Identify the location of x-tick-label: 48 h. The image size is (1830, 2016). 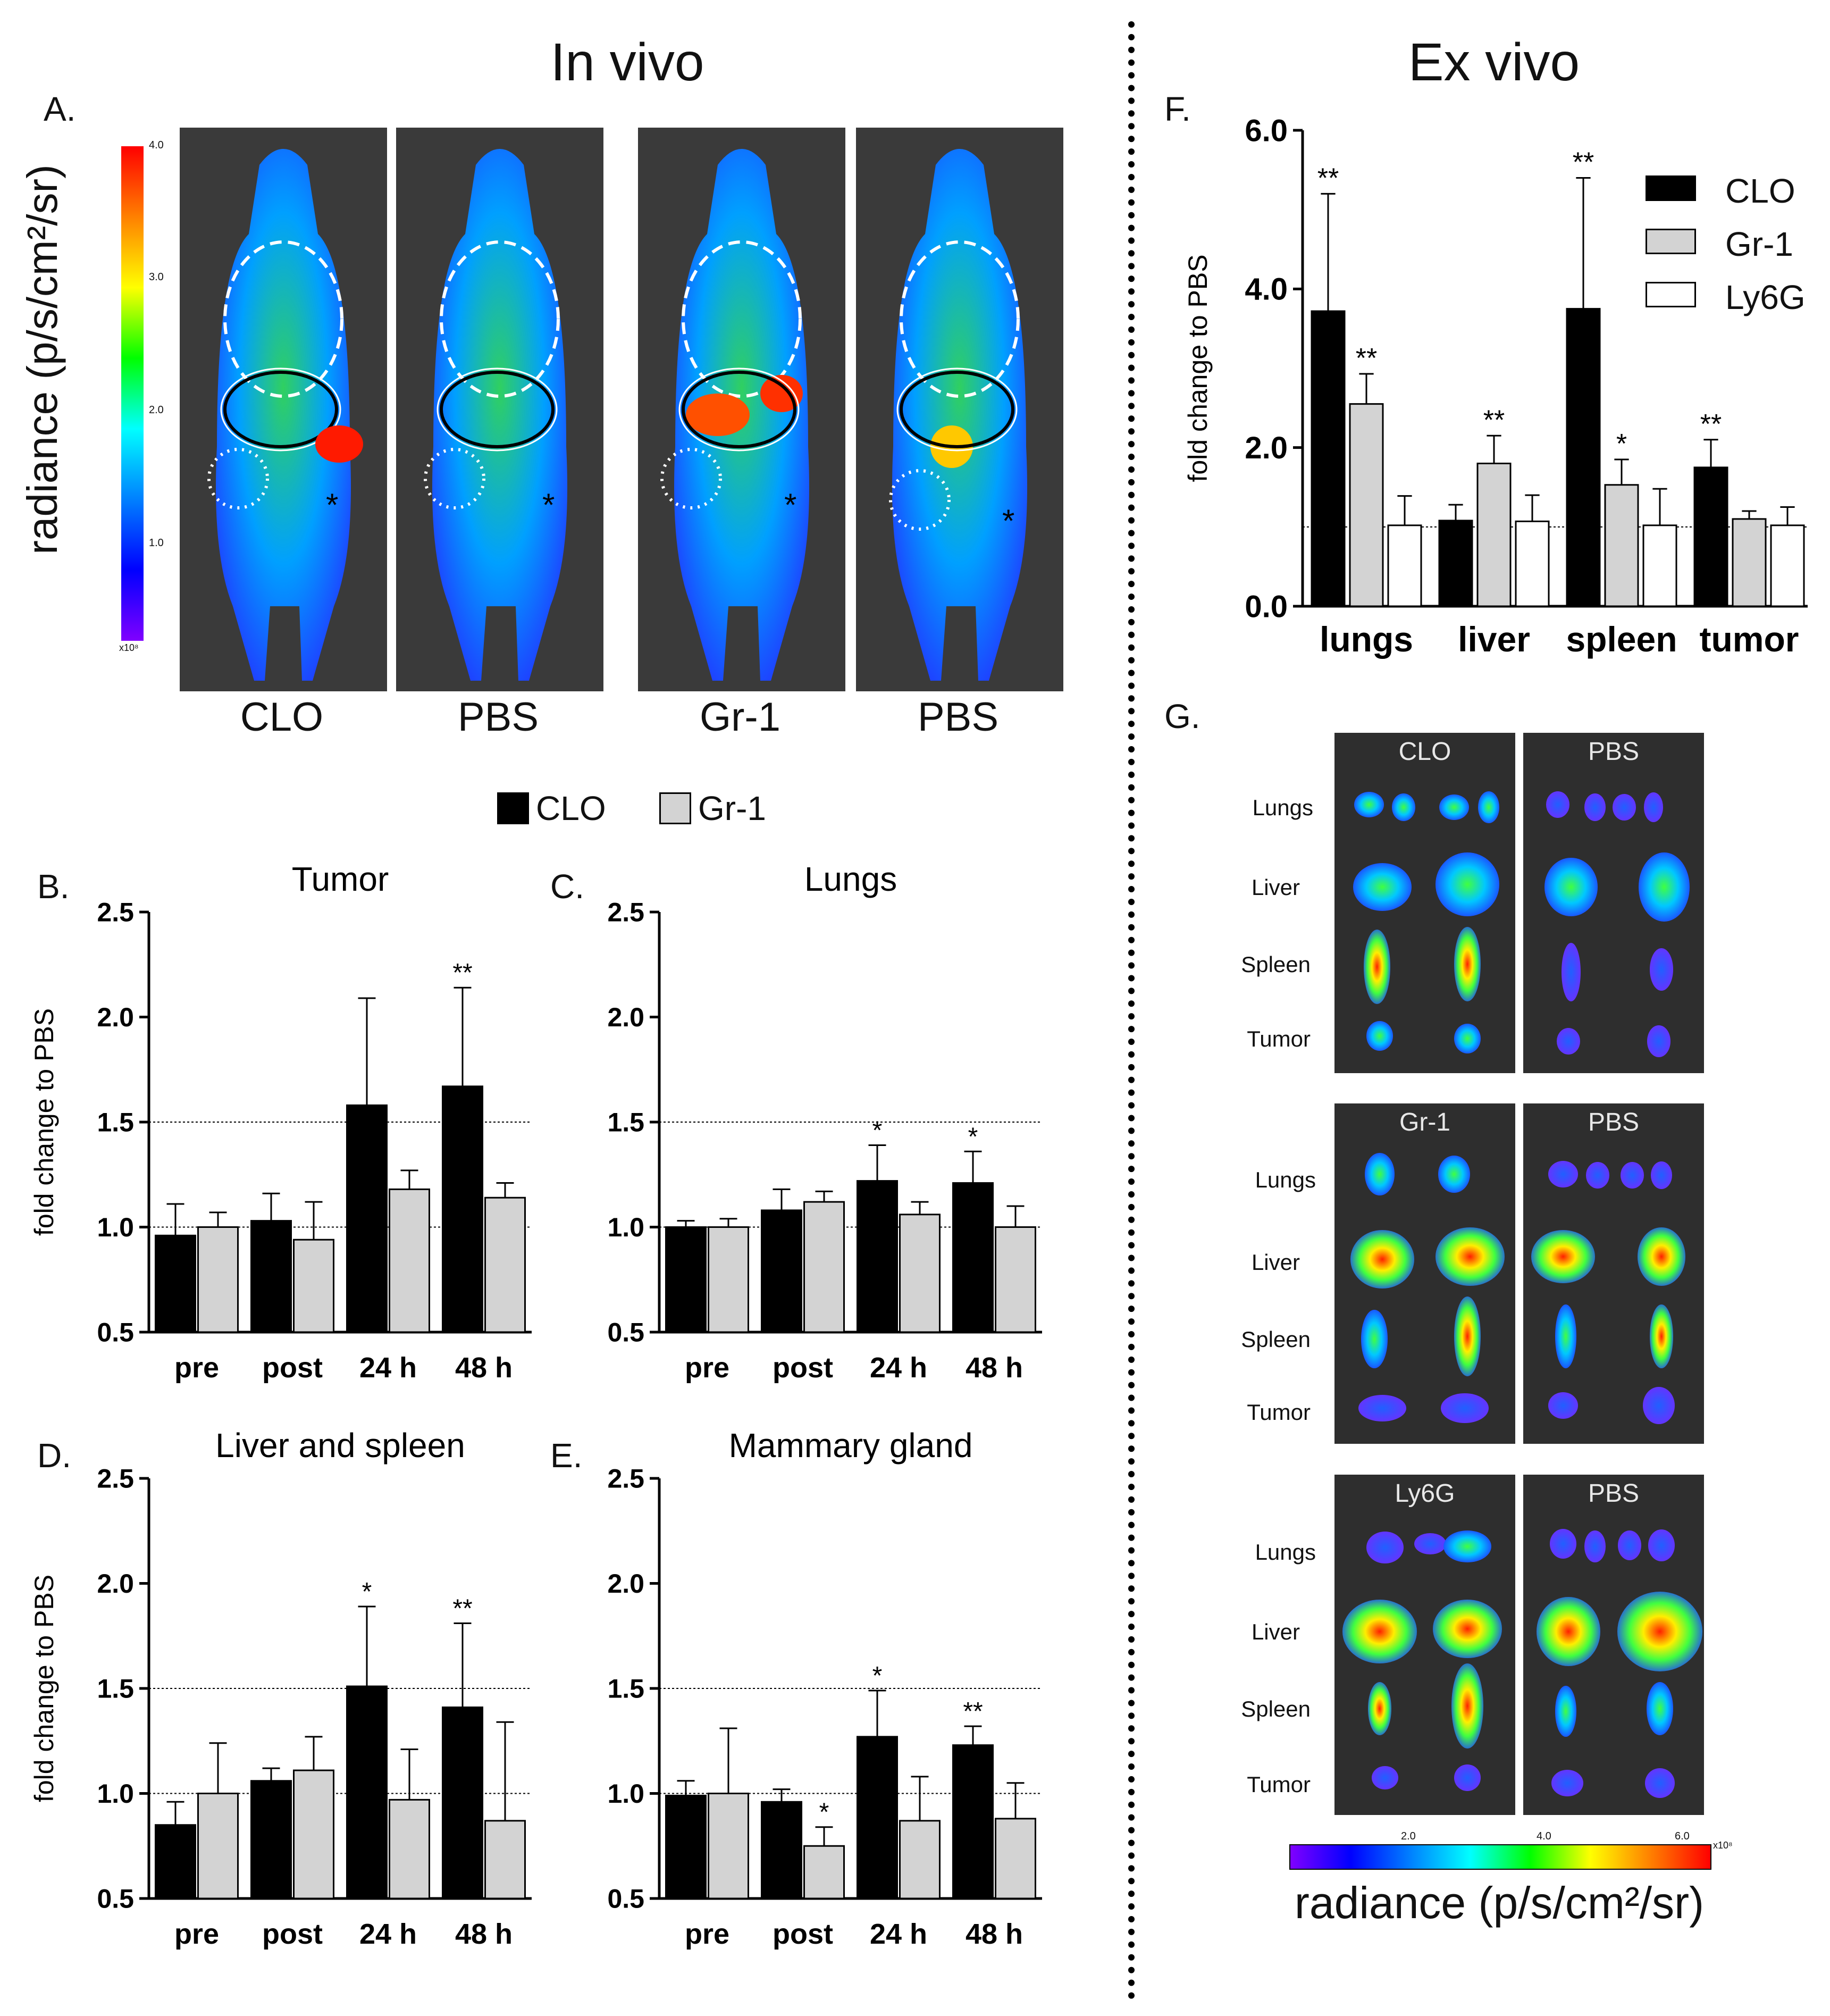
(484, 1368).